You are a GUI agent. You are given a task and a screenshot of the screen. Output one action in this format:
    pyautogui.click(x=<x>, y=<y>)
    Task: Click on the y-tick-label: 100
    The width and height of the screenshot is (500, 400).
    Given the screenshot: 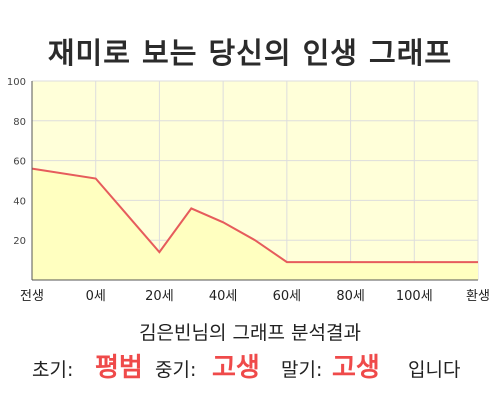 What is the action you would take?
    pyautogui.click(x=16, y=82)
    